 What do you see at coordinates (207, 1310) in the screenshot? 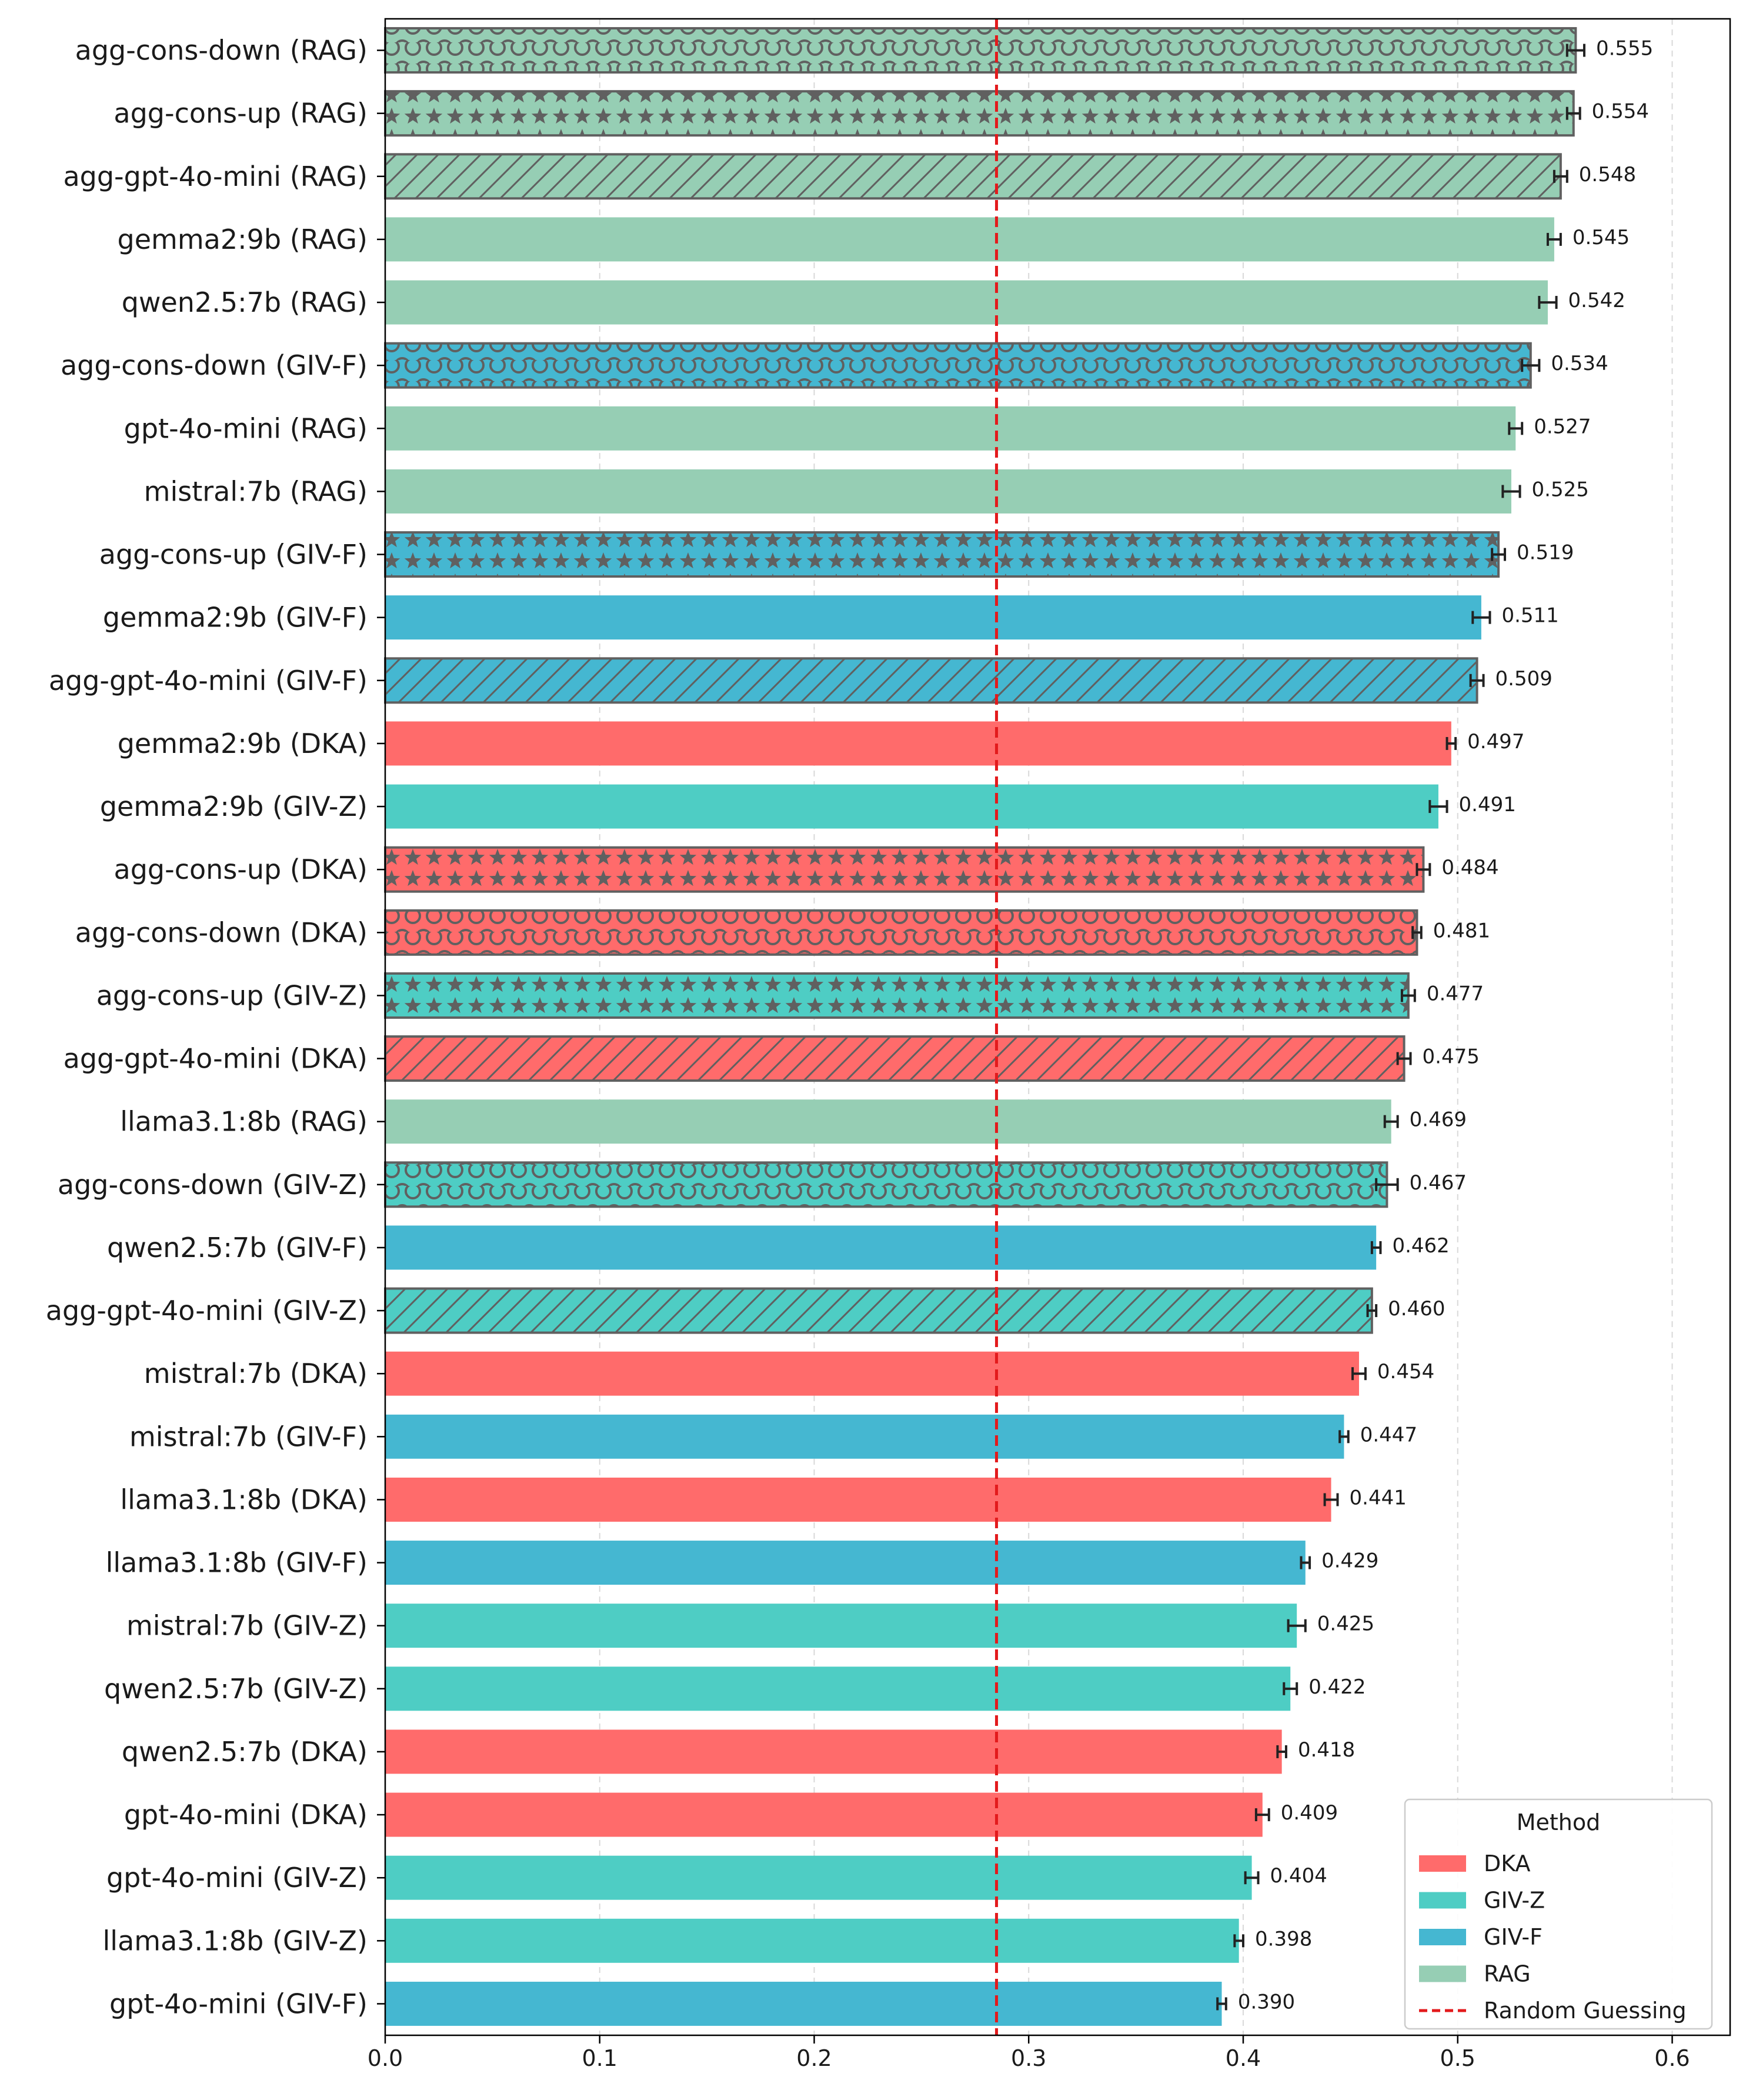
I see `y-tick-label: agg-gpt-4o-mini (GIV-Z)` at bounding box center [207, 1310].